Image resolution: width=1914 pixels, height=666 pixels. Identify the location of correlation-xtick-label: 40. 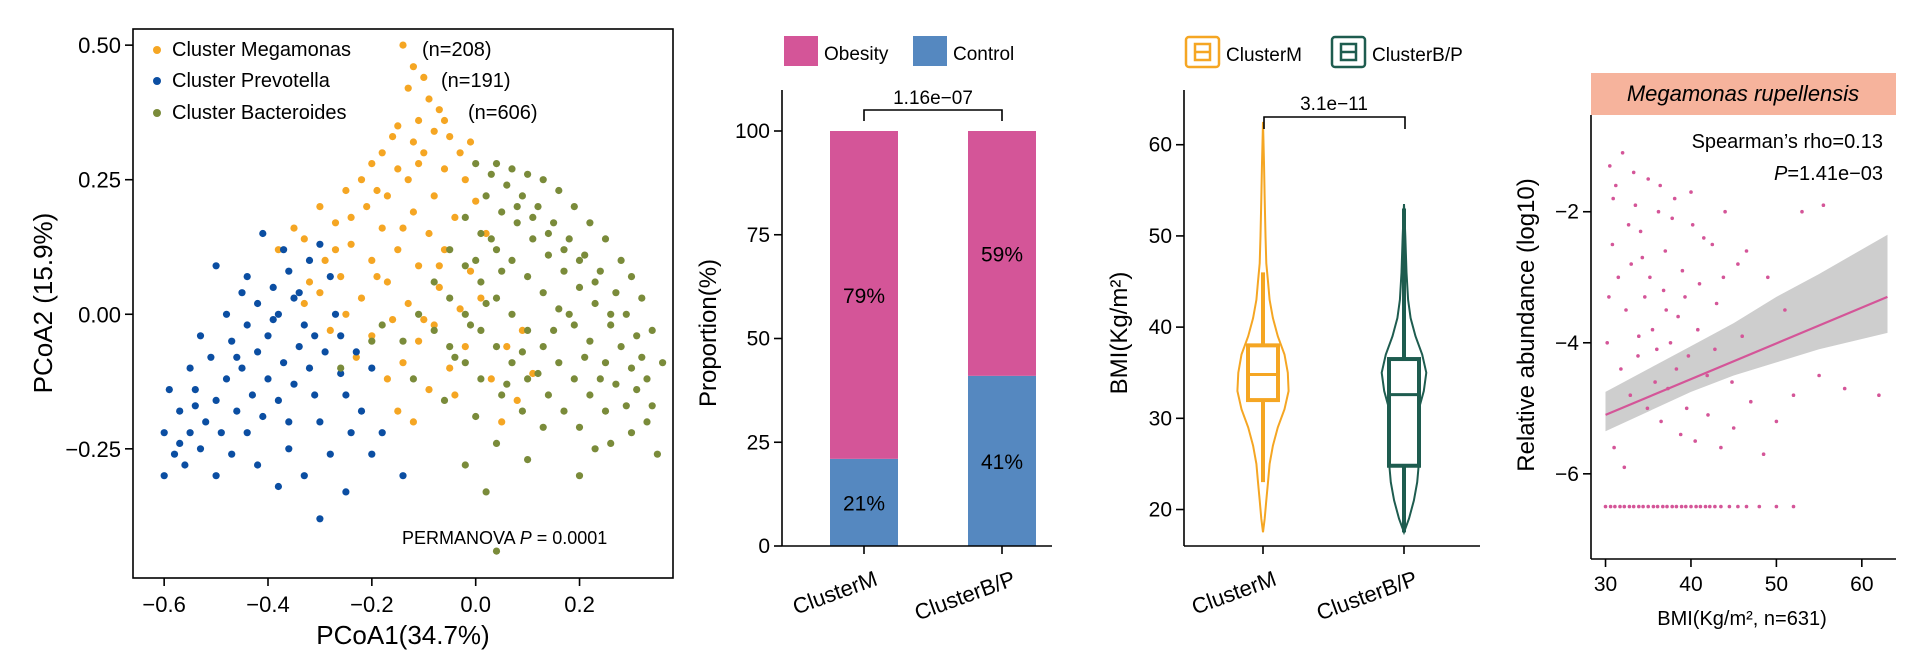
(1690, 584).